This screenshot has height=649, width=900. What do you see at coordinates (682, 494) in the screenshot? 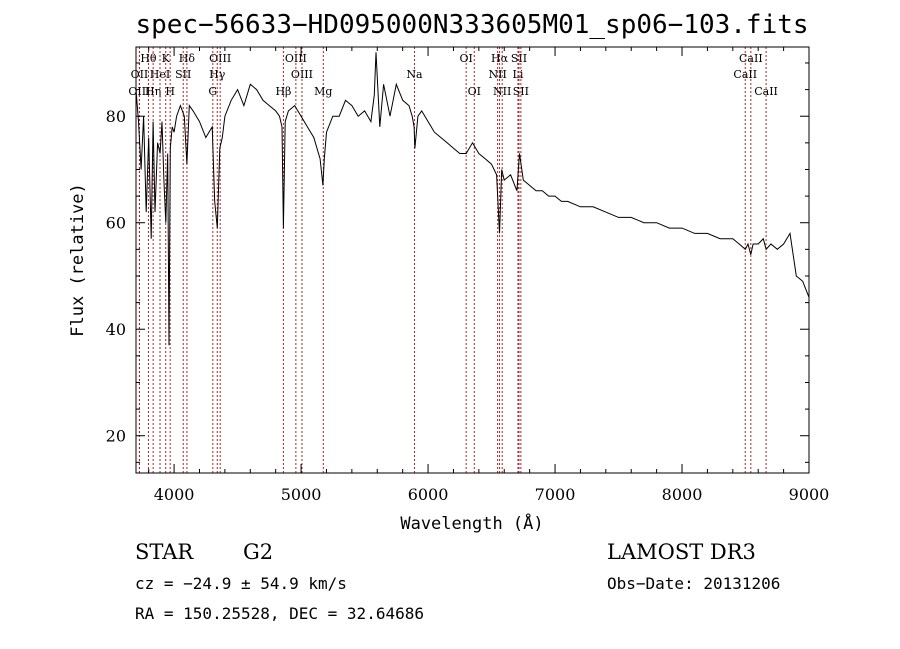
I see `x-tick-label-8000: 8000` at bounding box center [682, 494].